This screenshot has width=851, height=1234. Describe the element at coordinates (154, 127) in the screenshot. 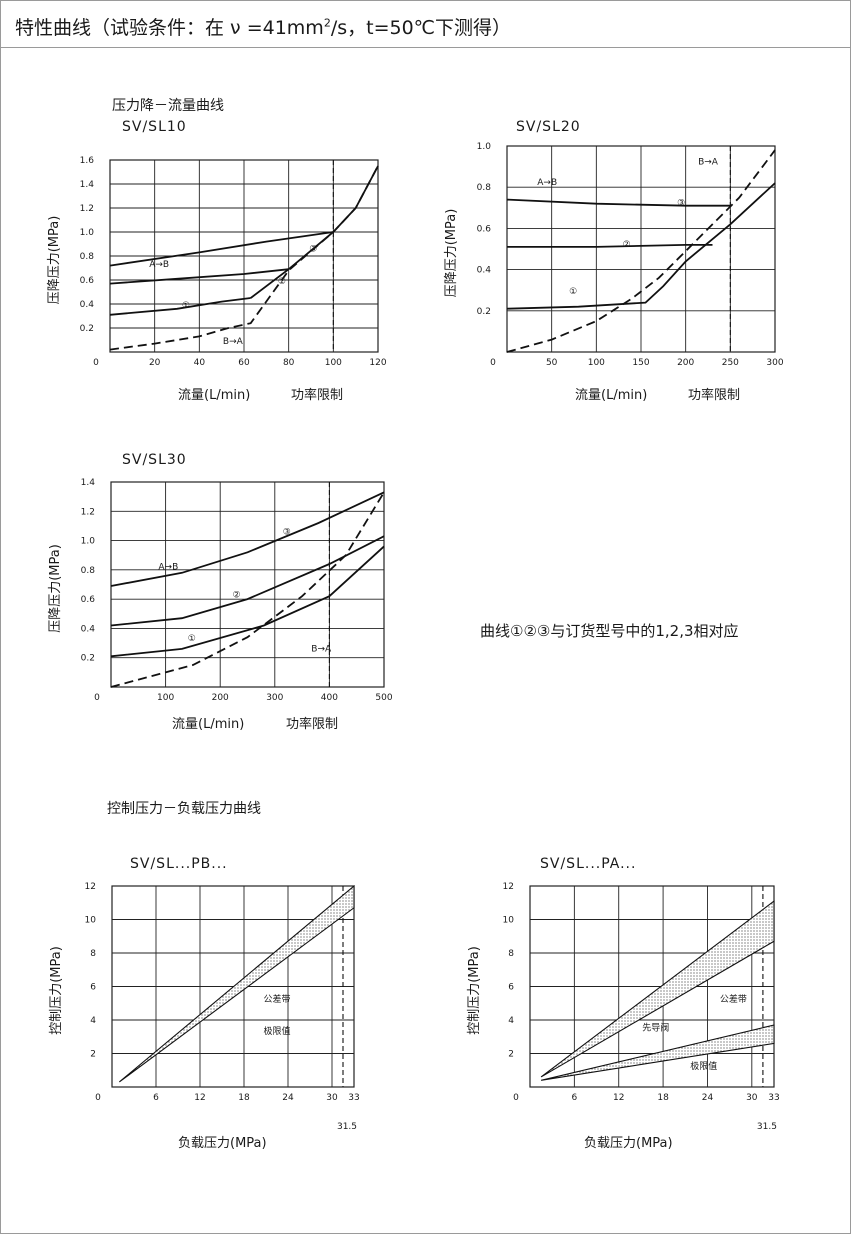

I see `chart-title-sl10: SV/SL10` at that location.